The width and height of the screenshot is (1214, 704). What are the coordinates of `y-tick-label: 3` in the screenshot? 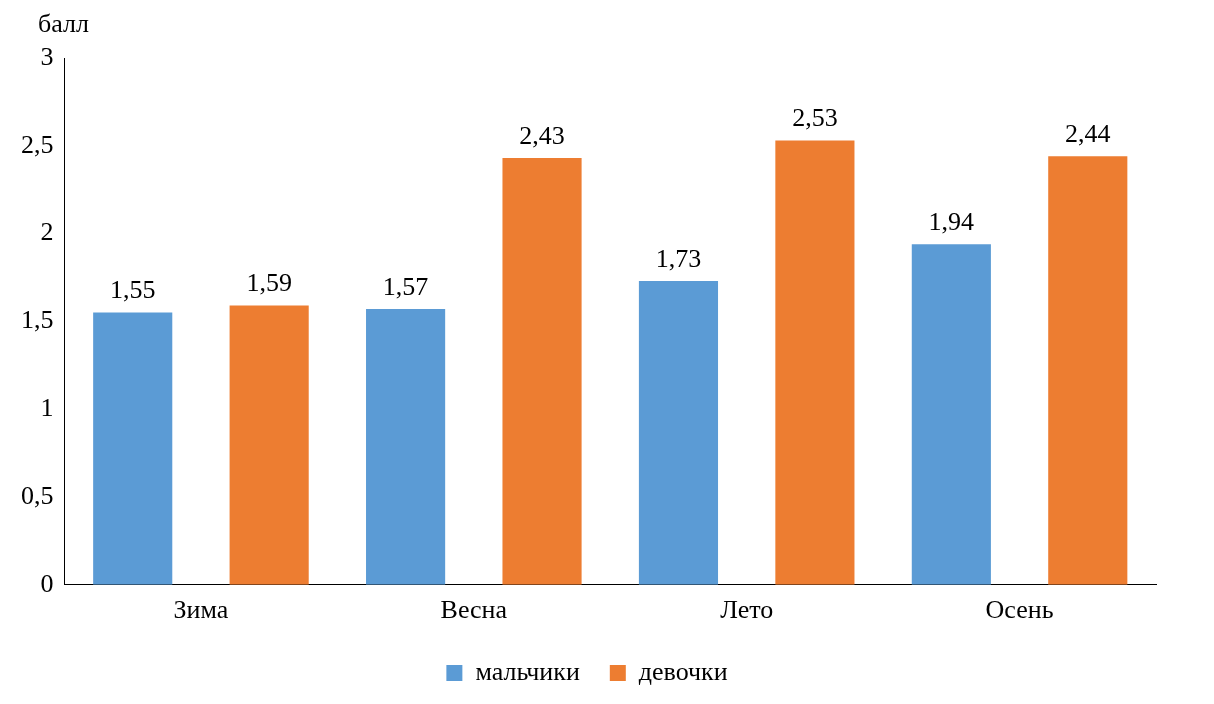 It's located at (47, 56).